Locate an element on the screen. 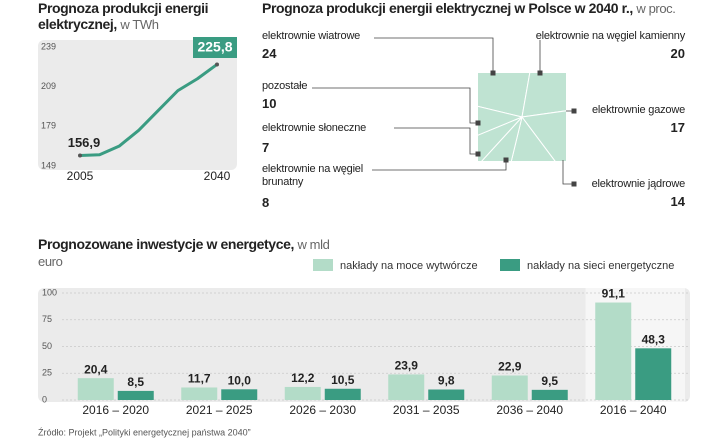 The image size is (720, 447). chart-unit: w TWh is located at coordinates (139, 24).